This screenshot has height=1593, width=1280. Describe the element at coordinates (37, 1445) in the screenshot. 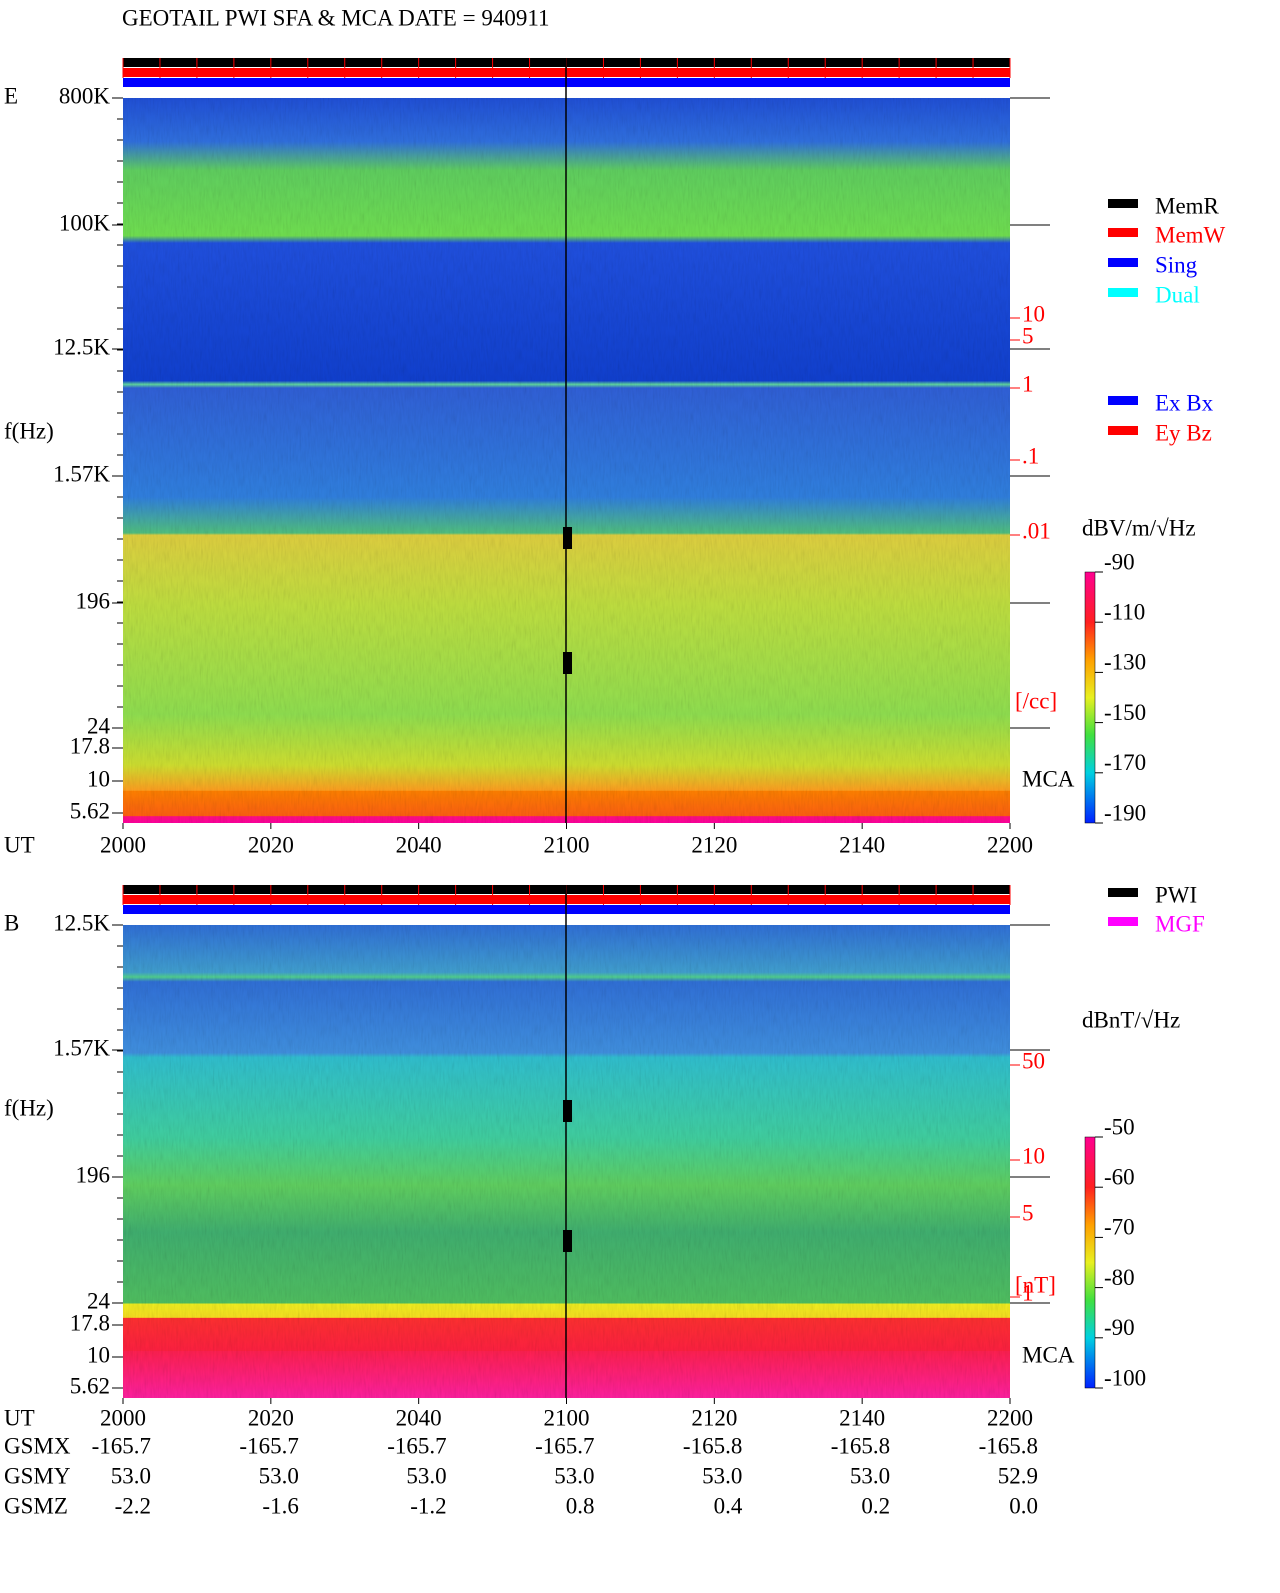

I see `orbit-name: GSMX` at that location.